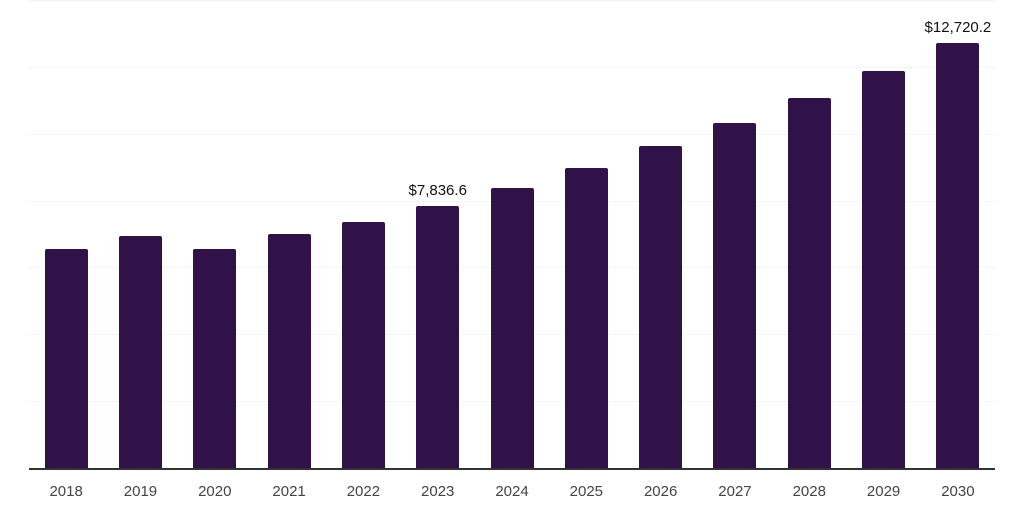 The image size is (1024, 512). I want to click on x-tick-2026: 2026, so click(660, 491).